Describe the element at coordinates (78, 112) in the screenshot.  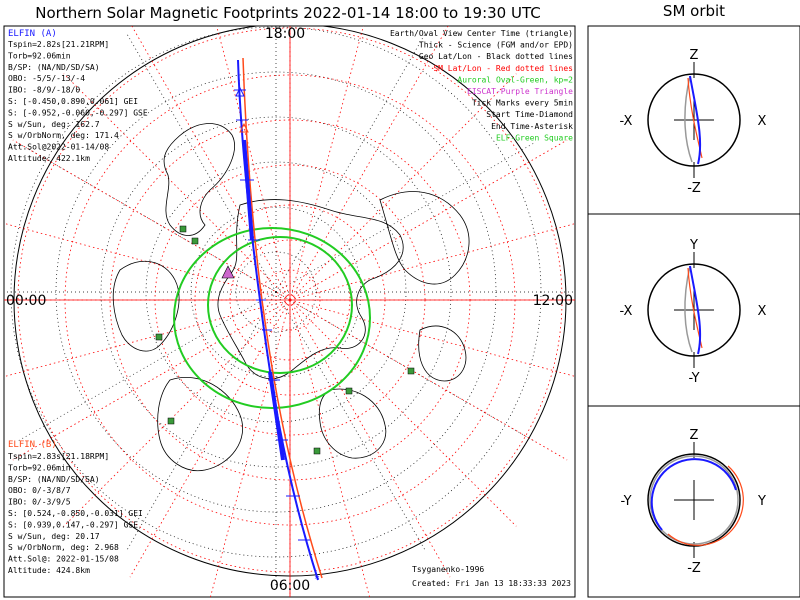
I see `elfin-a-info-line: S: [-0.952,-0.060,-0.297] GSE` at that location.